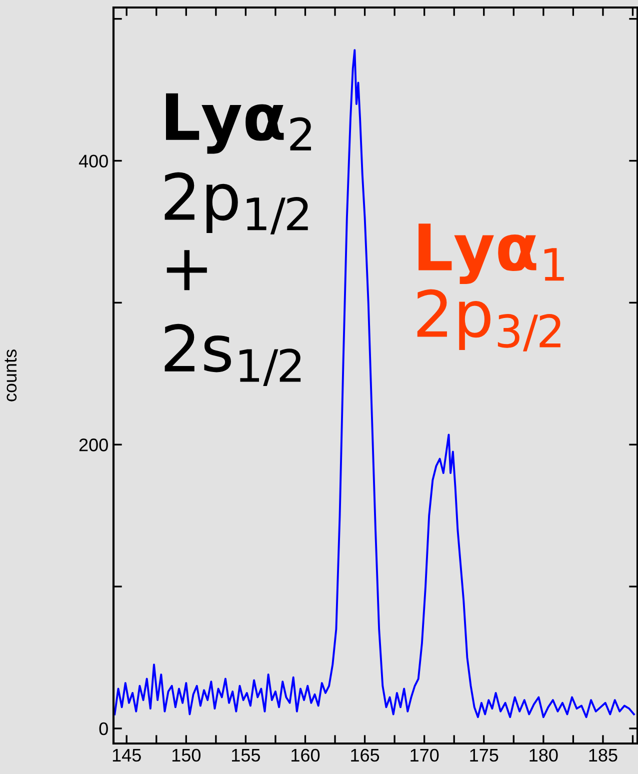 This screenshot has width=638, height=774. I want to click on x-tick-label: 185, so click(603, 755).